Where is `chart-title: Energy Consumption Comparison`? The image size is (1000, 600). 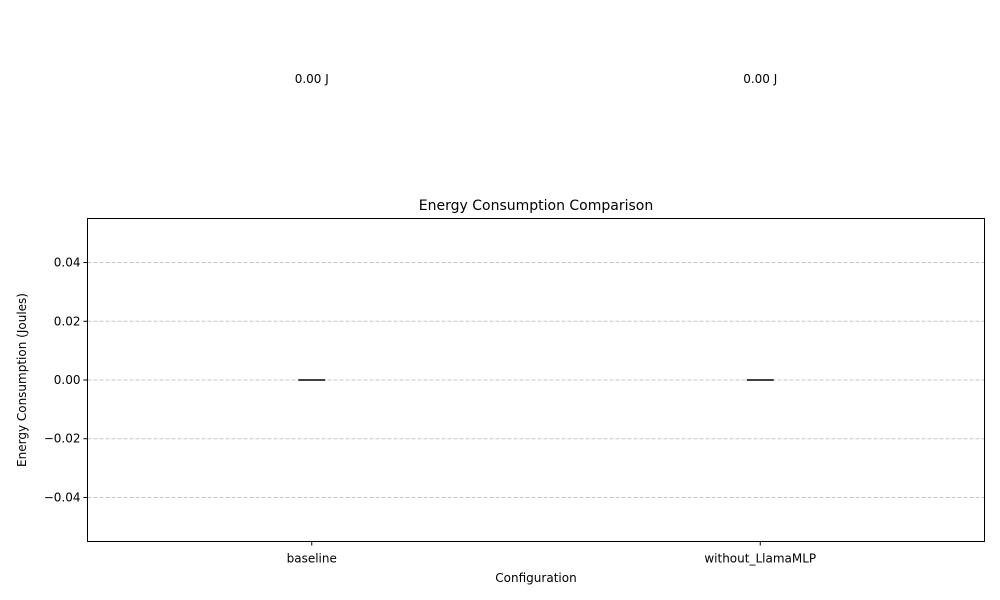 chart-title: Energy Consumption Comparison is located at coordinates (536, 206).